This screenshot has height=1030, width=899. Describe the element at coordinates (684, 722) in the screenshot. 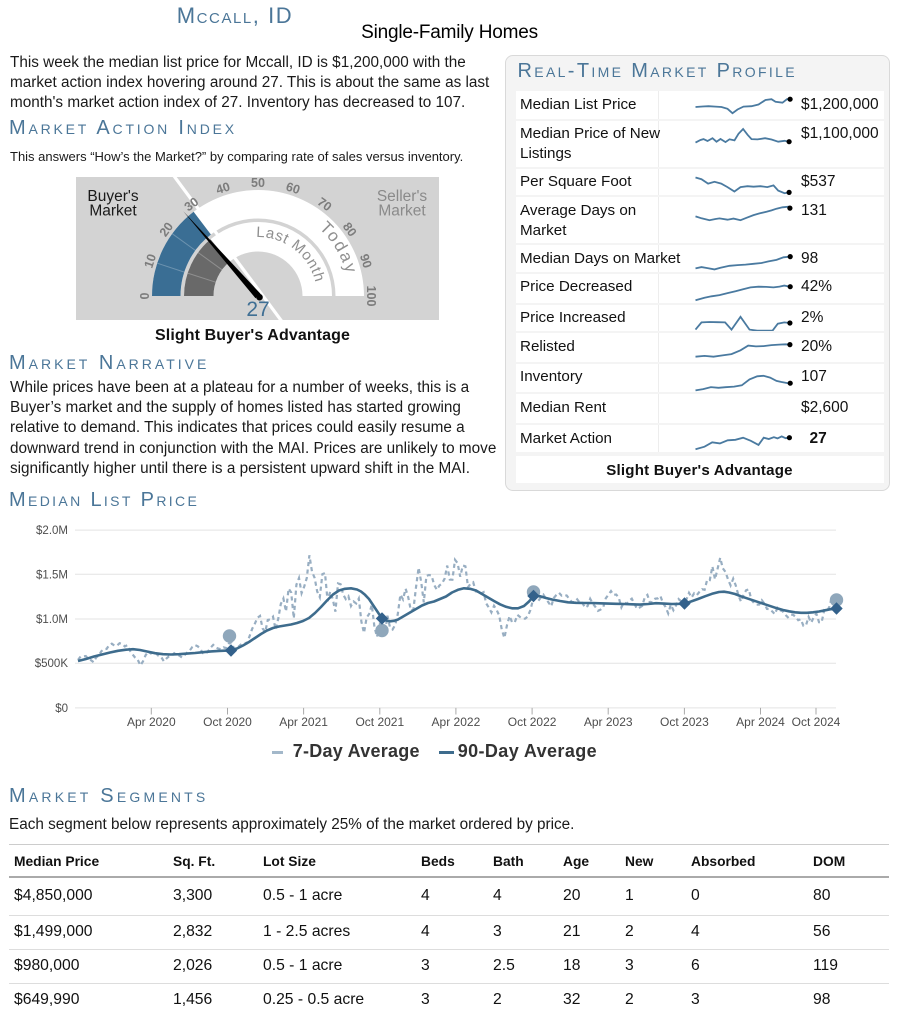

I see `svg-text: Oct 2023` at that location.